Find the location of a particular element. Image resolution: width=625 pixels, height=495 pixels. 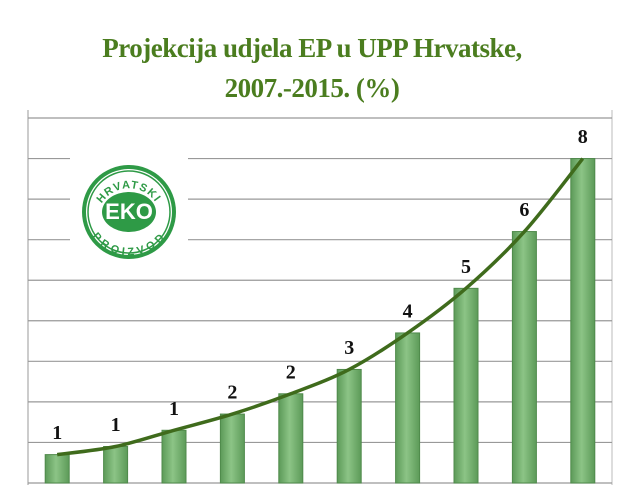

value-label: 4 is located at coordinates (408, 312).